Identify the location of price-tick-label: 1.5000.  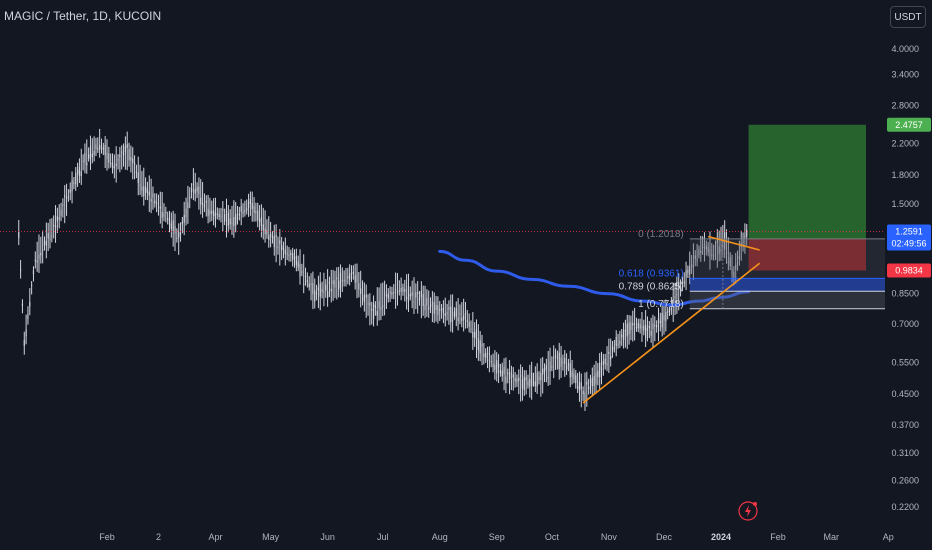
(905, 204).